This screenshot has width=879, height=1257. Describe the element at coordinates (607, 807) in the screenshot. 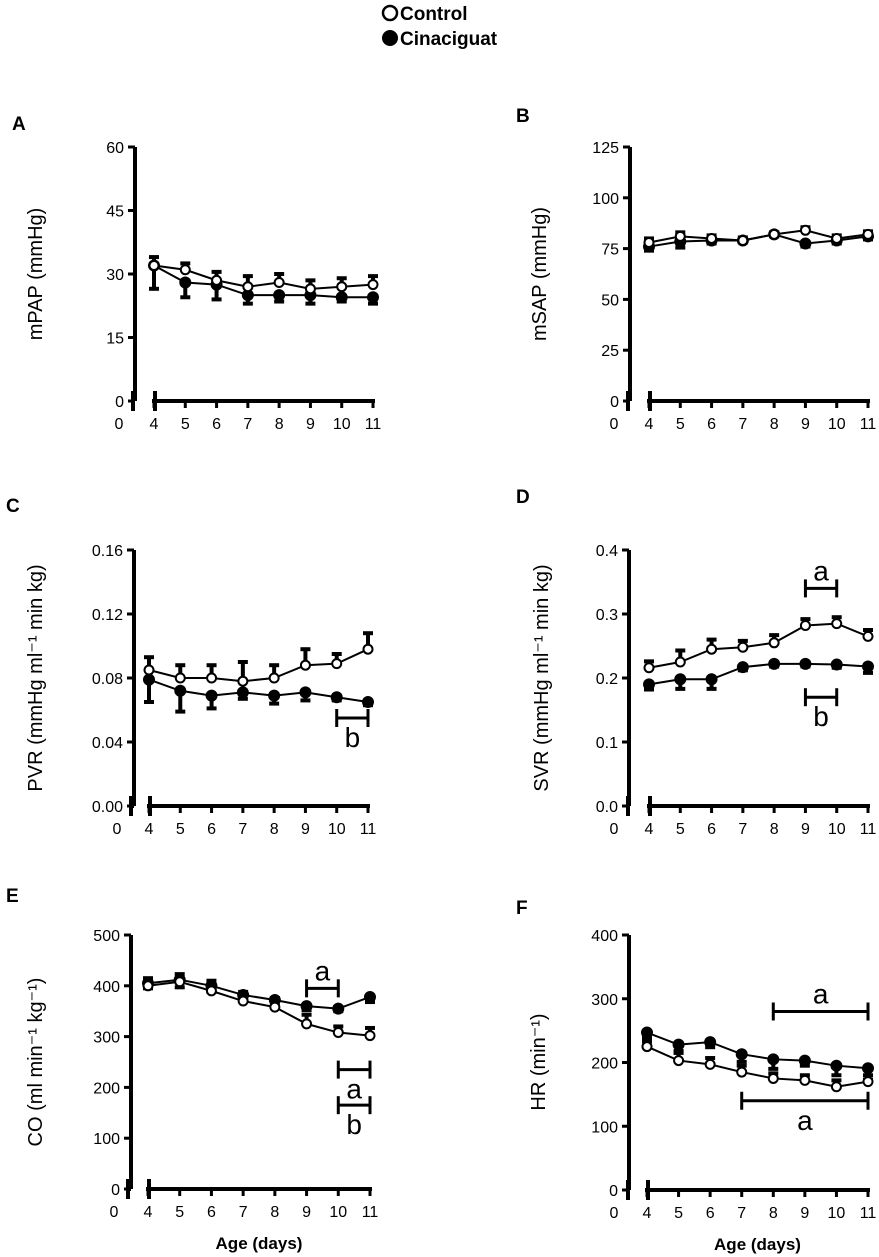

I see `y-tick-label: 0.0` at that location.